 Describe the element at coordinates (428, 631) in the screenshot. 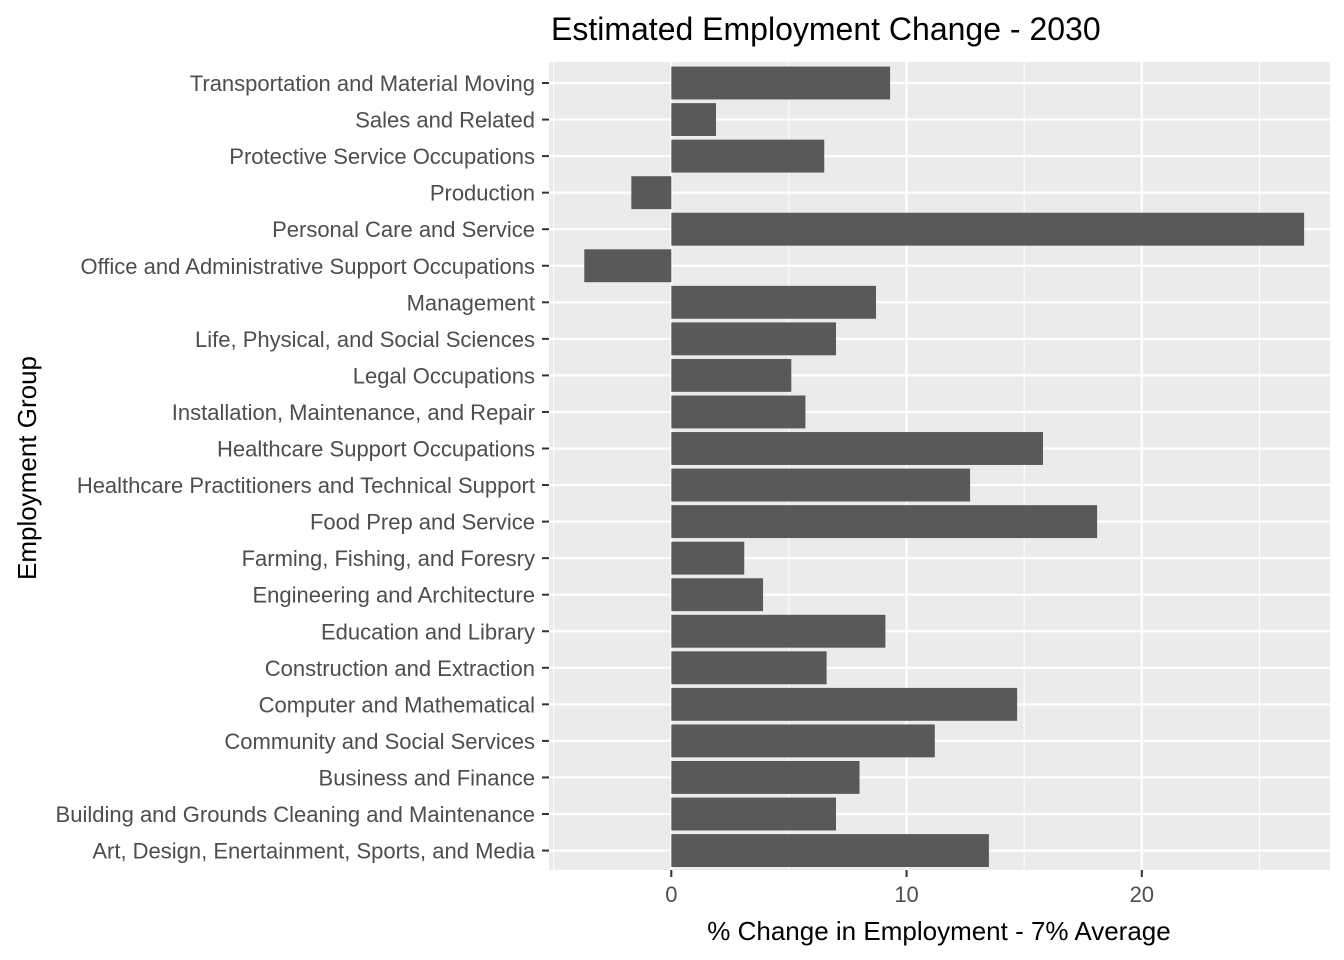

I see `y-tick-label: Education and Library` at that location.